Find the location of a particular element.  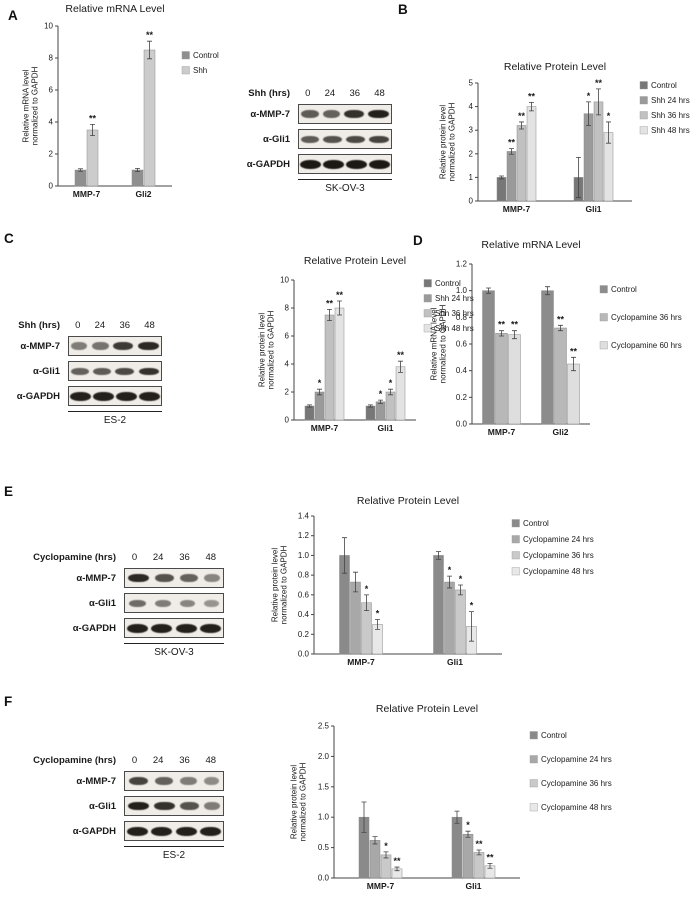

legend-label: Shh 48 hrs is located at coordinates (454, 328).